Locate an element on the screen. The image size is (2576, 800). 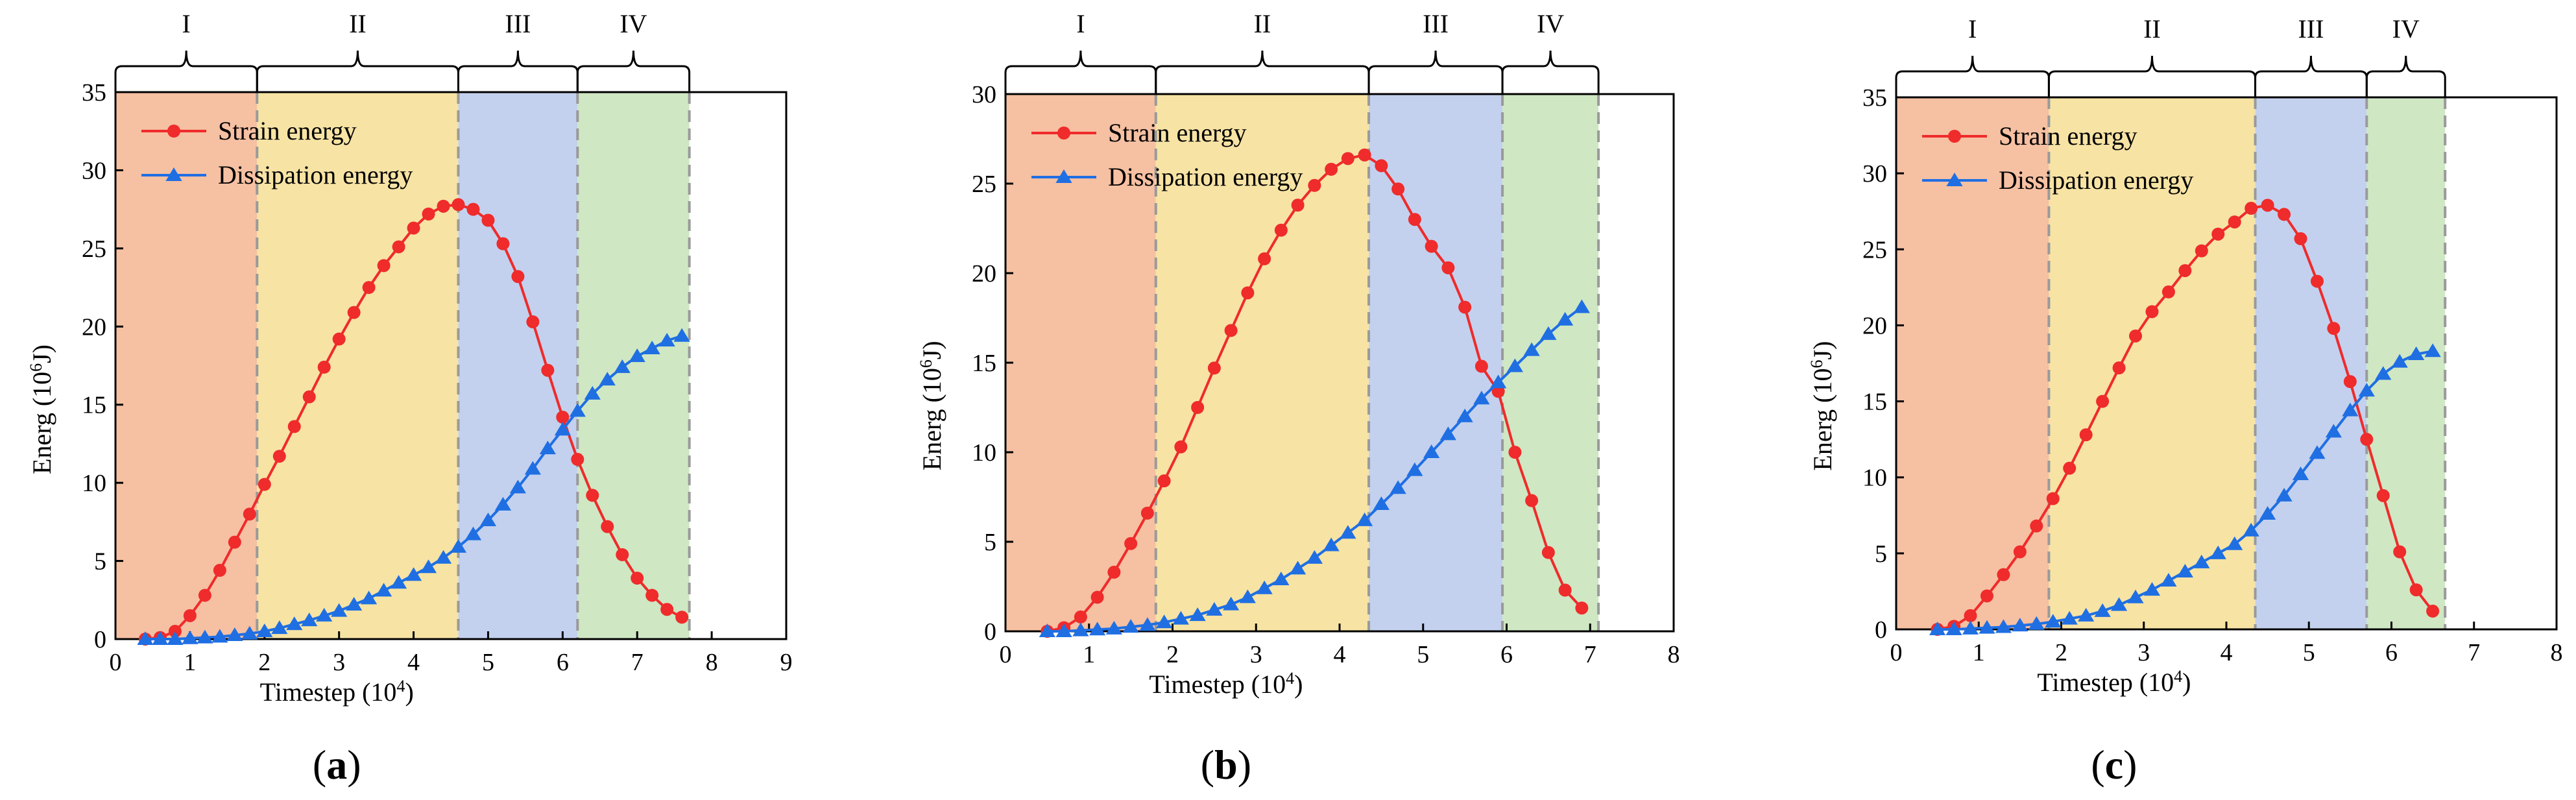
x-tick-label: 1 is located at coordinates (190, 662).